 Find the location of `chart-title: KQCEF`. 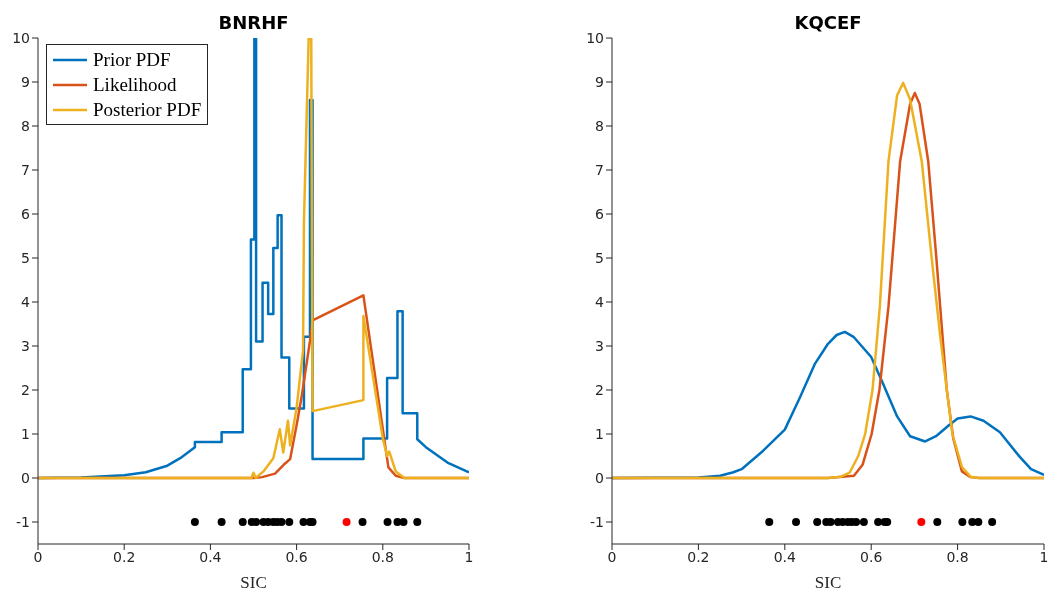

chart-title: KQCEF is located at coordinates (828, 22).